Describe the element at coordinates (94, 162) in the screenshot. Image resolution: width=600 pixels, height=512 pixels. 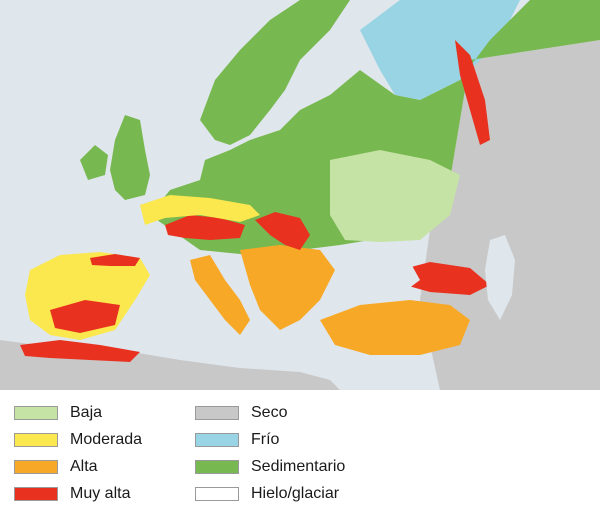
I see `ireland` at that location.